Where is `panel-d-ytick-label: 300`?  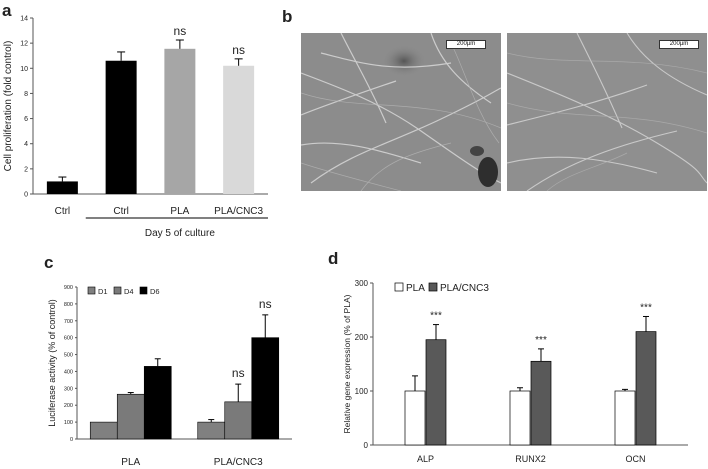 panel-d-ytick-label: 300 is located at coordinates (362, 283).